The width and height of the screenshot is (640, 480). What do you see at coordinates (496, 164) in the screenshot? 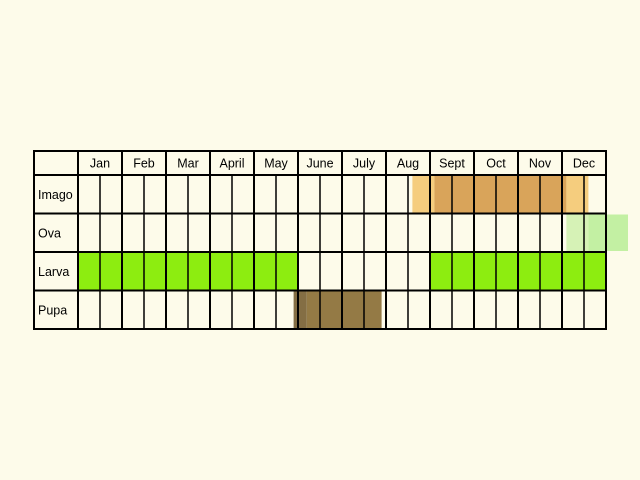
I see `month-label-oct: Oct` at bounding box center [496, 164].